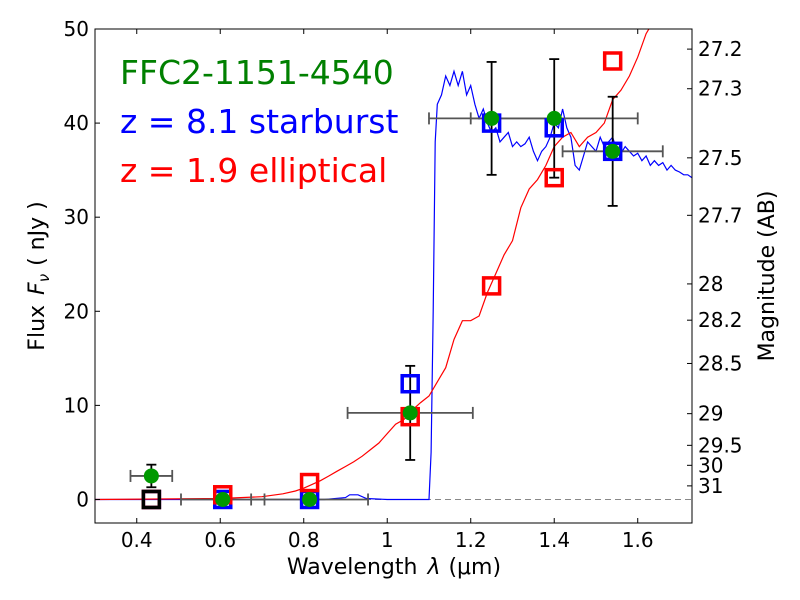 Image resolution: width=800 pixels, height=600 pixels. I want to click on mag-tick-label: 28.2, so click(720, 320).